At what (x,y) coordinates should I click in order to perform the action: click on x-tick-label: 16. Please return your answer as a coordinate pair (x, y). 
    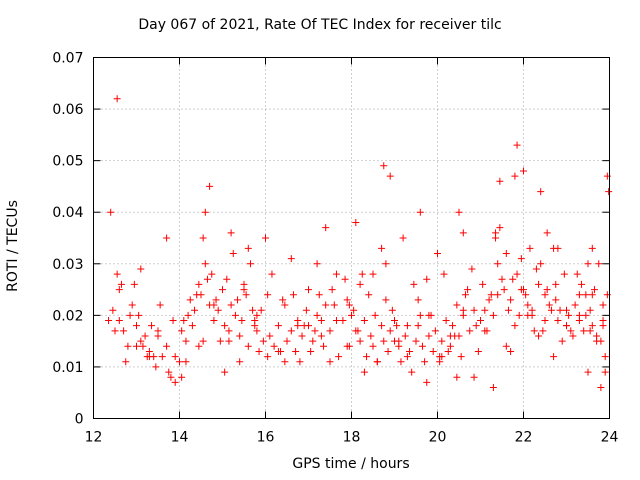
    Looking at the image, I should click on (266, 438).